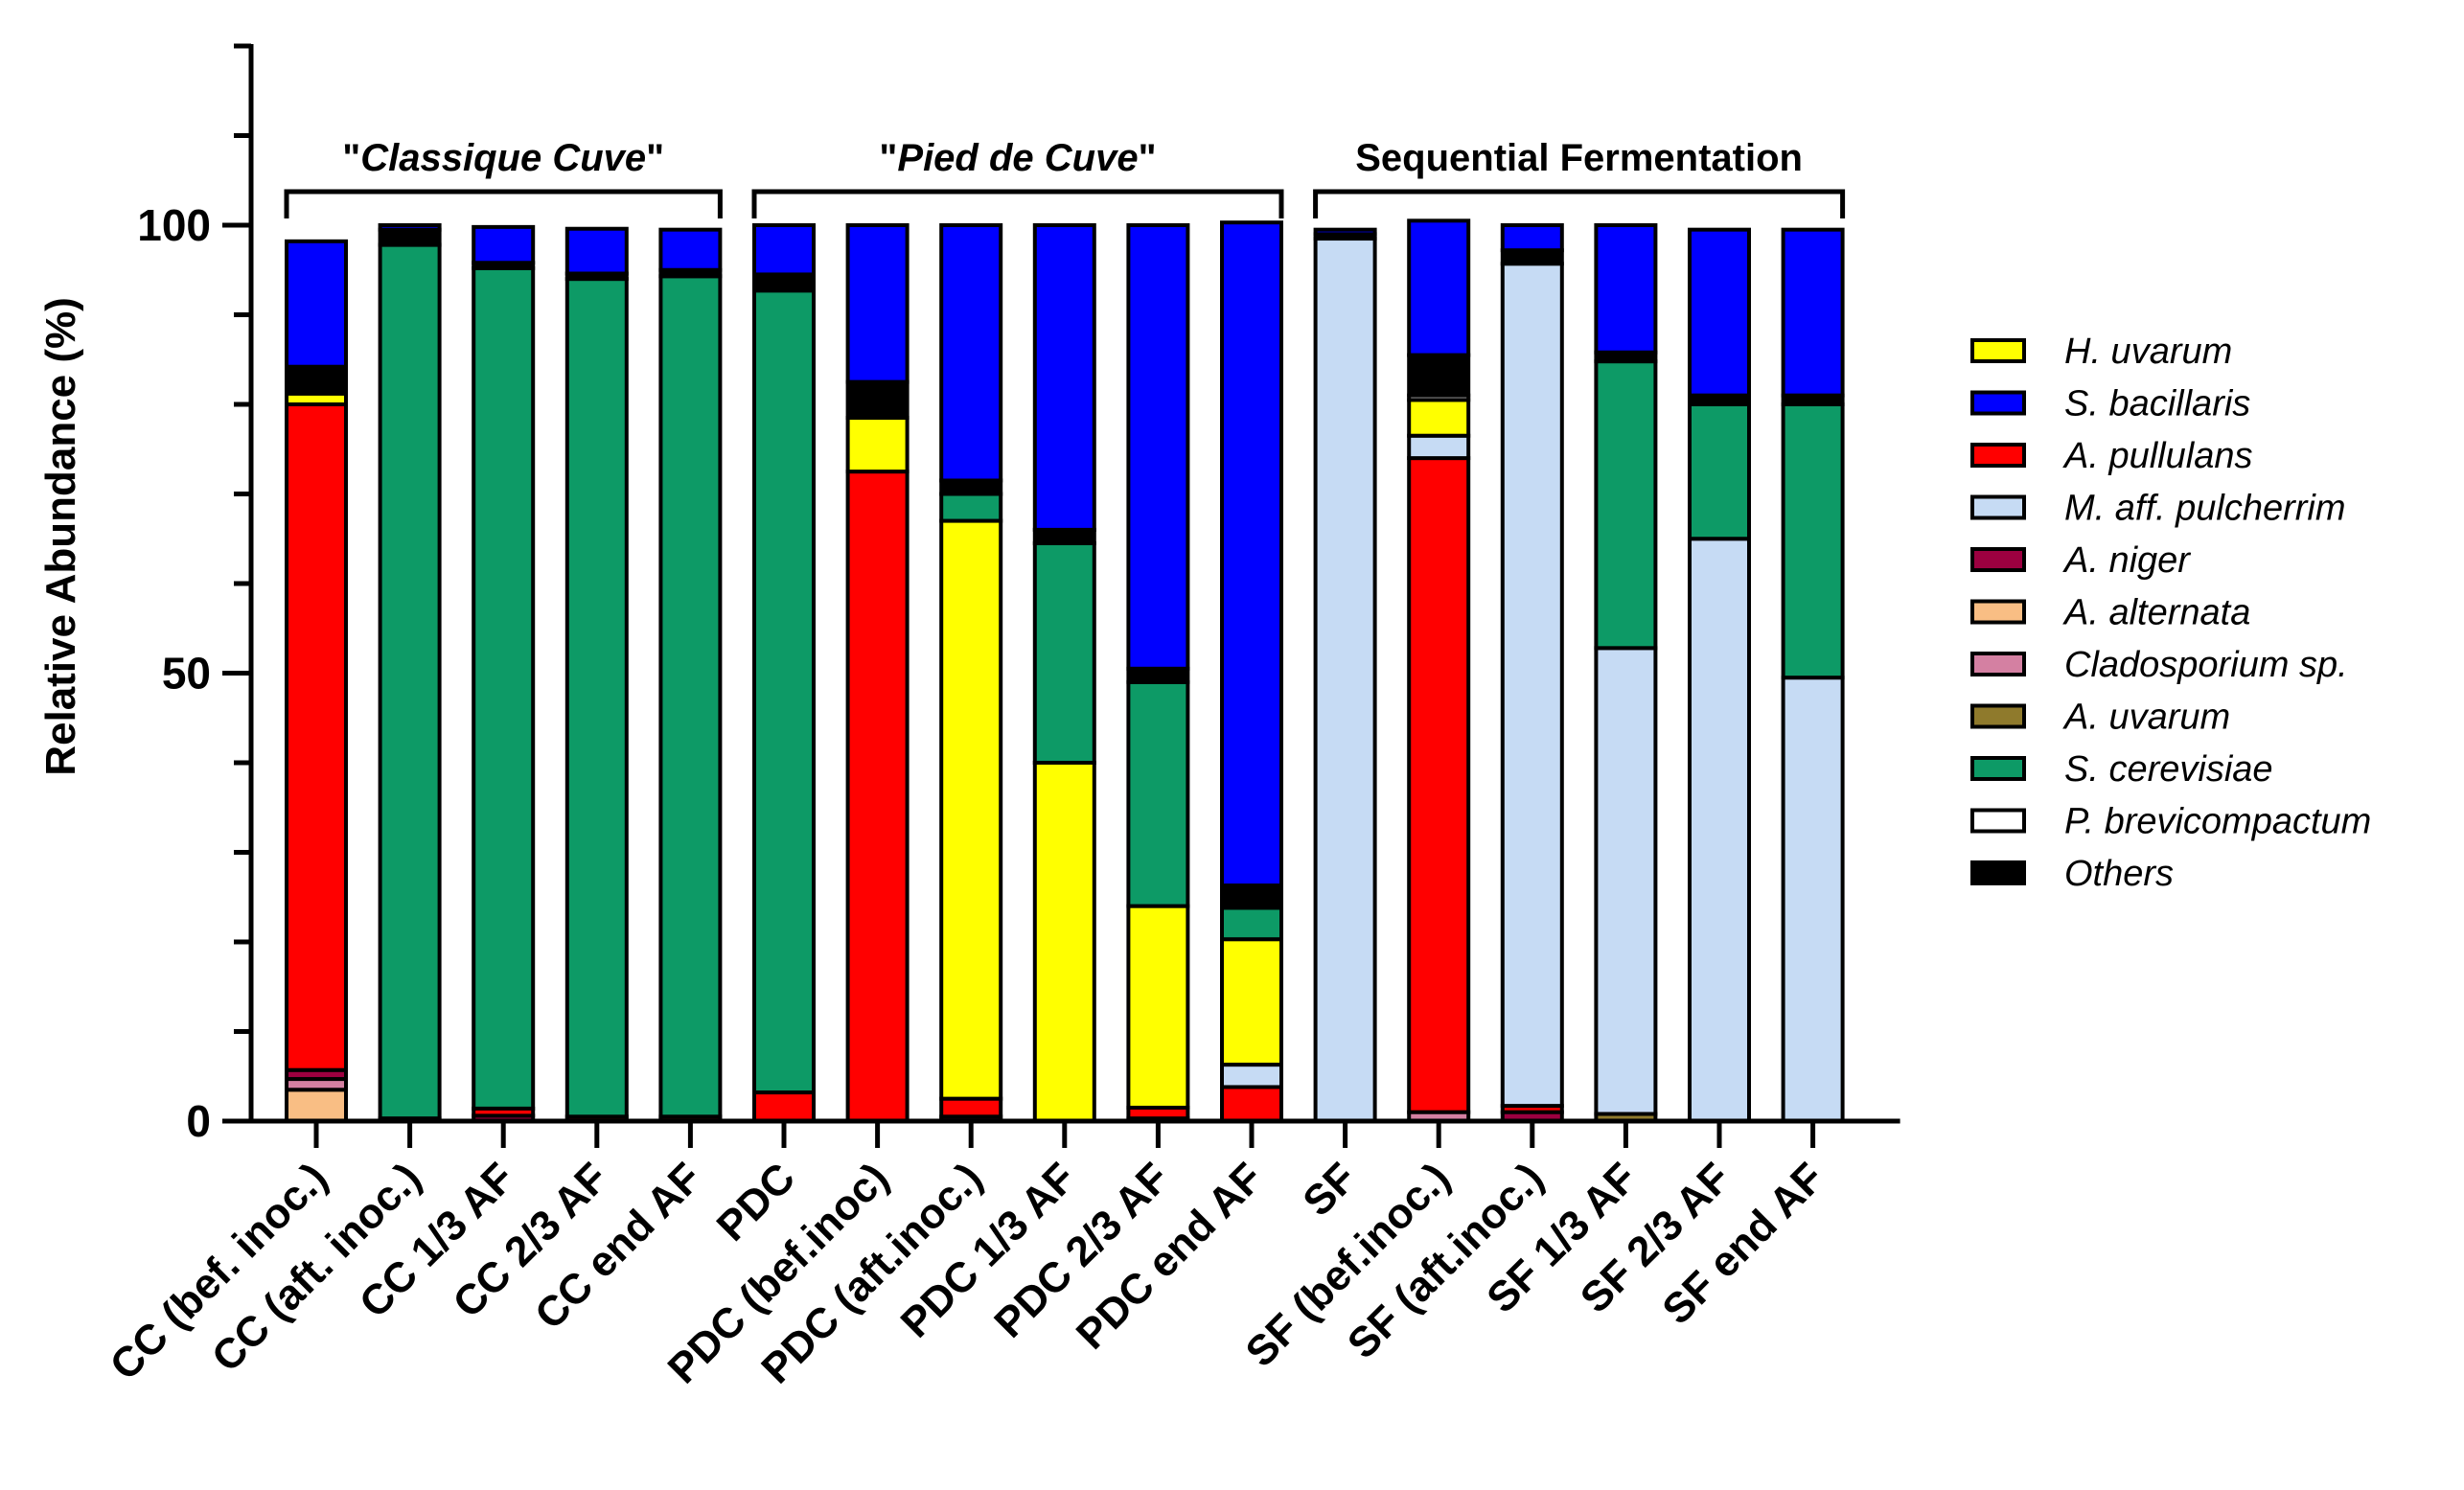  What do you see at coordinates (2146, 718) in the screenshot?
I see `legend-label-a-uvarum: A. uvarum` at bounding box center [2146, 718].